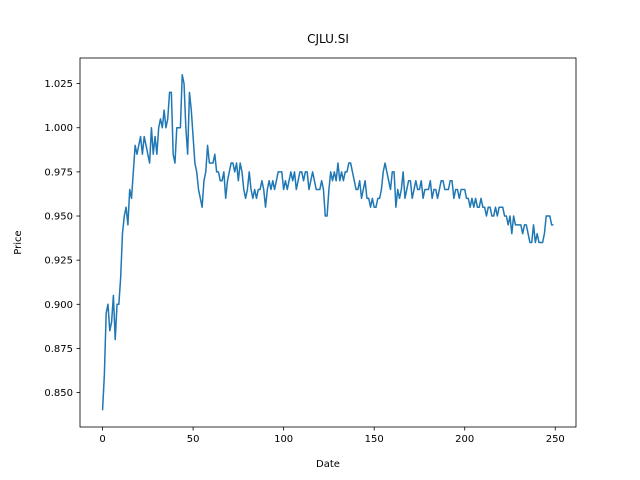  What do you see at coordinates (374, 439) in the screenshot?
I see `x-tick-label: 150` at bounding box center [374, 439].